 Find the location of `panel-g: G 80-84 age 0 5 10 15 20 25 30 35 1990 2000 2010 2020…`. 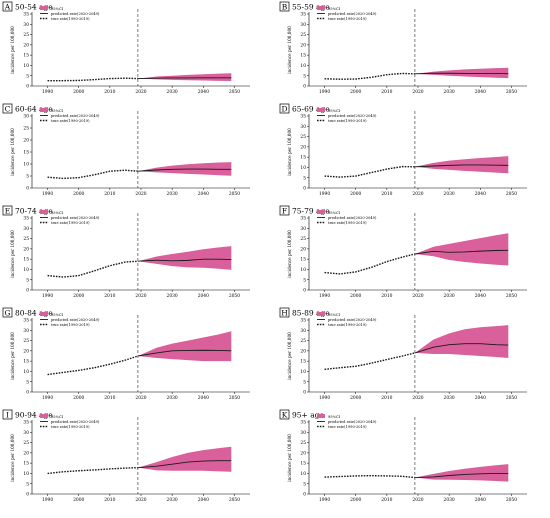

panel-g: G 80-84 age 0 5 10 15 20 25 30 35 1990 2000 2010 2020… is located at coordinates (126, 354).